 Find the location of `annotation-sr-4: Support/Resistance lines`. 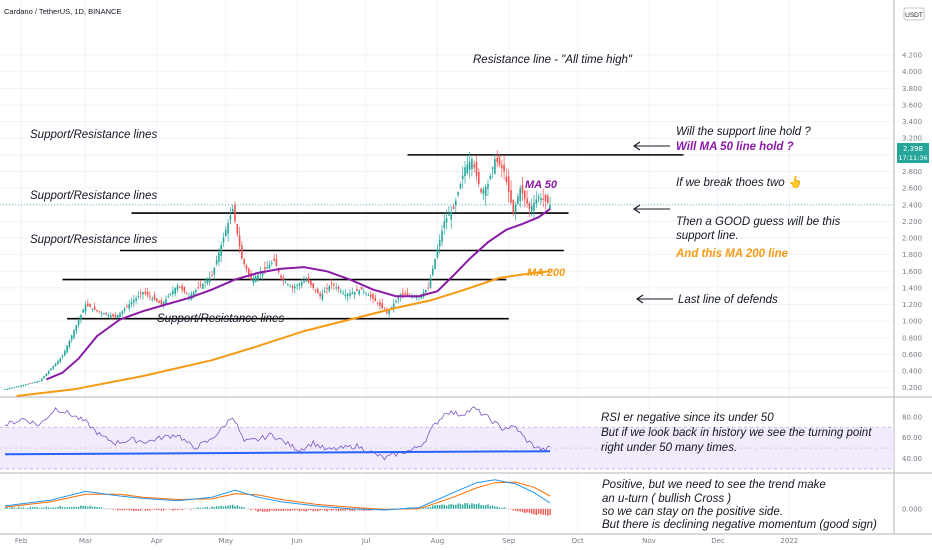

annotation-sr-4: Support/Resistance lines is located at coordinates (220, 319).